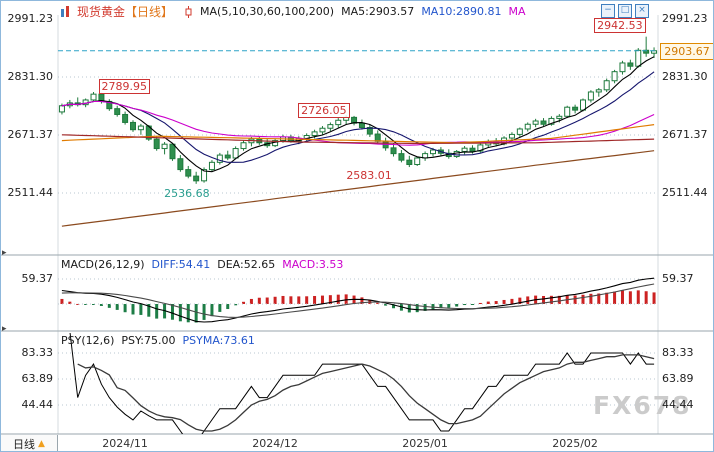 Image resolution: width=714 pixels, height=452 pixels. Describe the element at coordinates (608, 11) in the screenshot. I see `window-minimize-icon: −` at that location.